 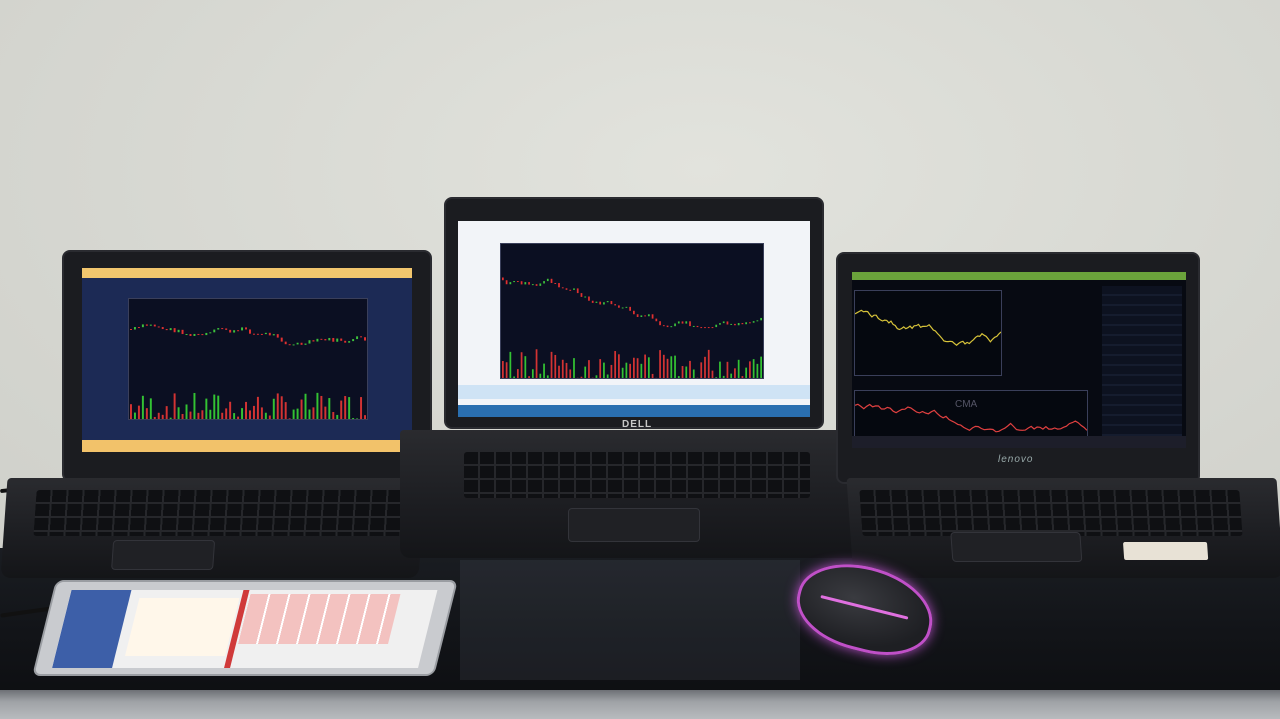 What do you see at coordinates (1165, 551) in the screenshot?
I see `right-sticker` at bounding box center [1165, 551].